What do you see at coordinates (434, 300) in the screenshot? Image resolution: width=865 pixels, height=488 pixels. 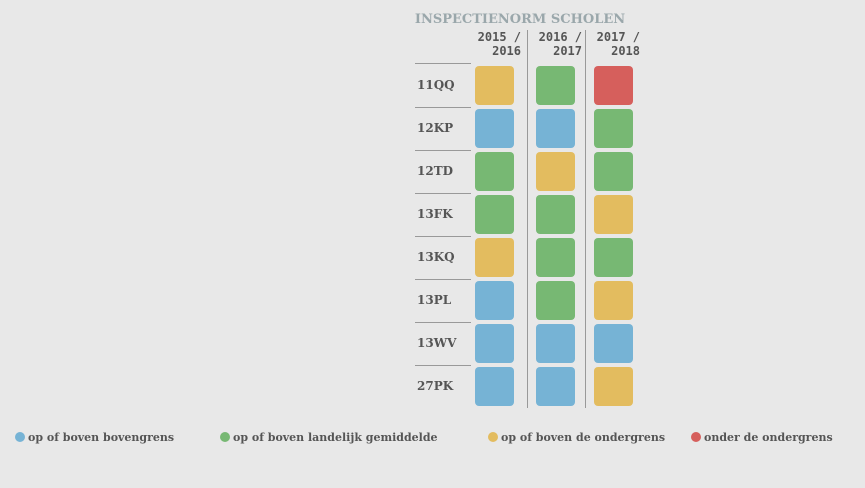 I see `row-label: 13PL` at bounding box center [434, 300].